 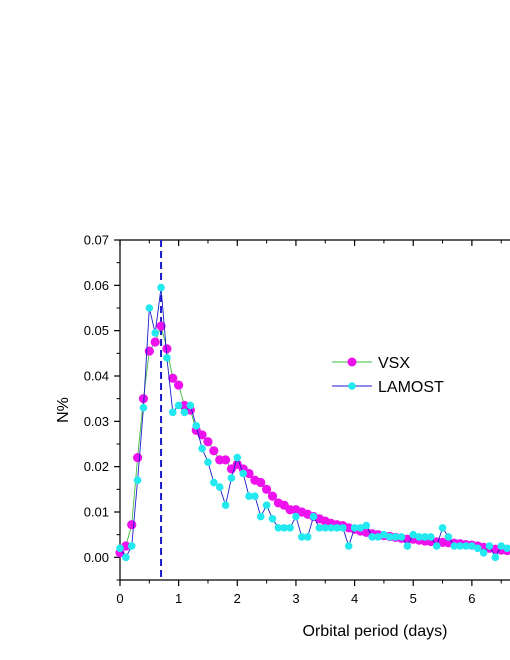 I want to click on y-tick-label: 0.05, so click(x=96, y=330).